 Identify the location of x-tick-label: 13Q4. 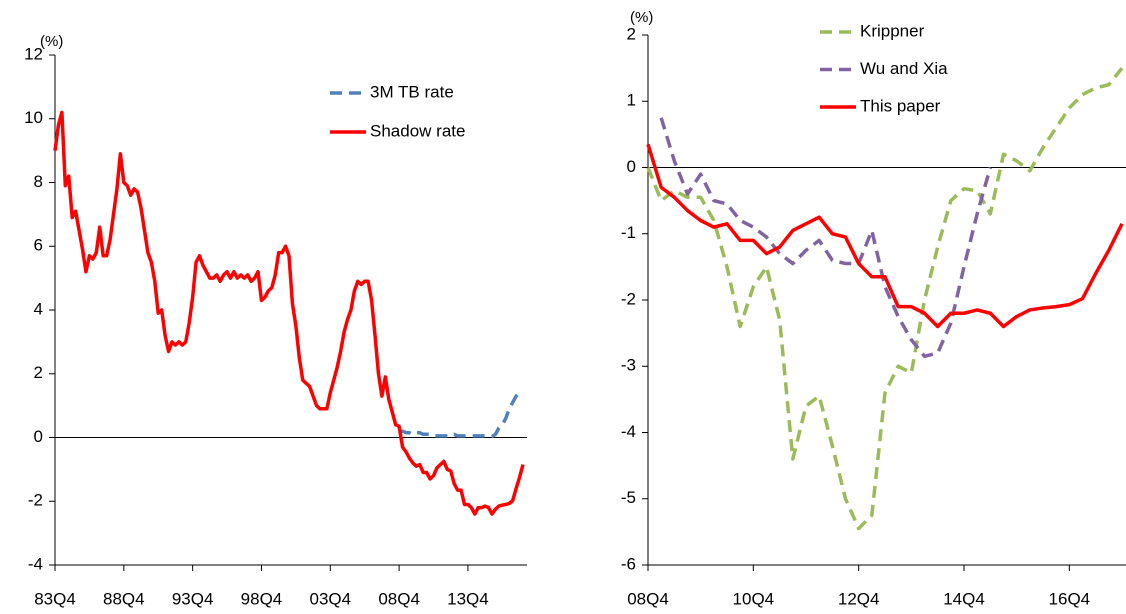
(468, 598).